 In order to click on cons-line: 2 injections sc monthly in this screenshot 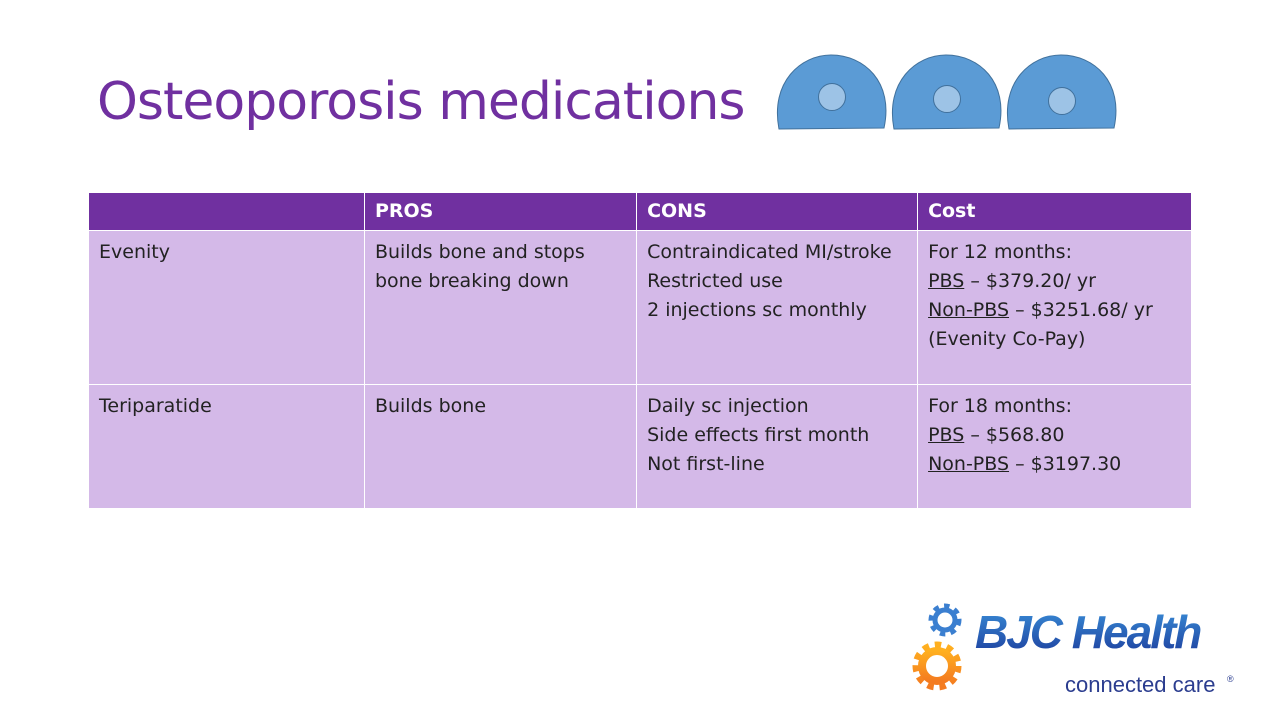, I will do `click(757, 310)`.